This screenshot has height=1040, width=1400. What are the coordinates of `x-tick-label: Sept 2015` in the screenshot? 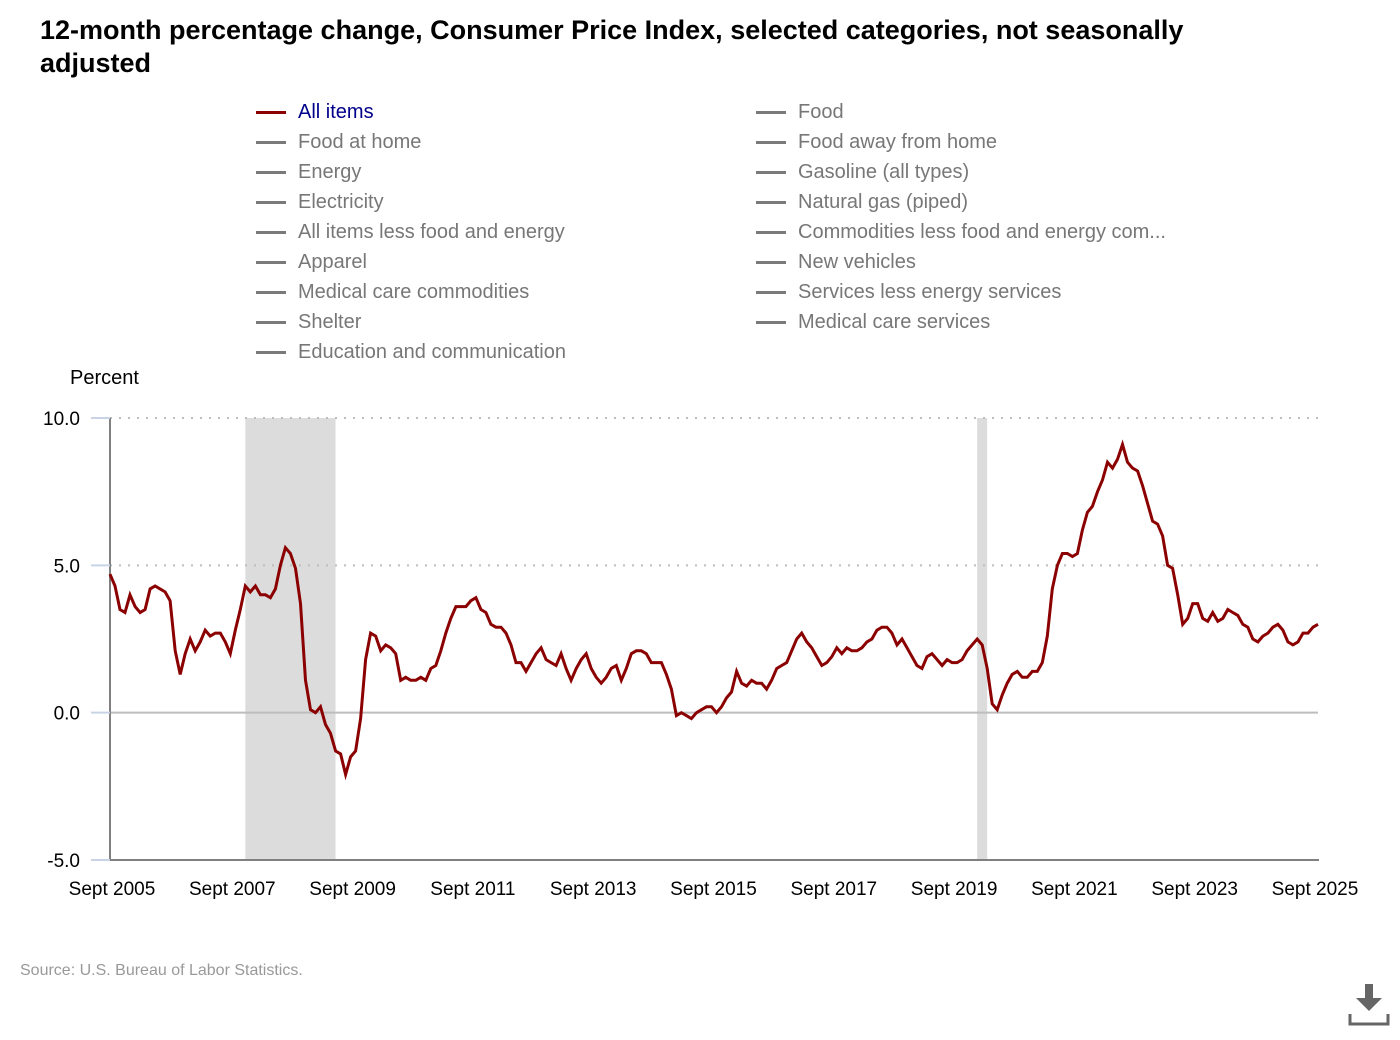 It's located at (713, 889).